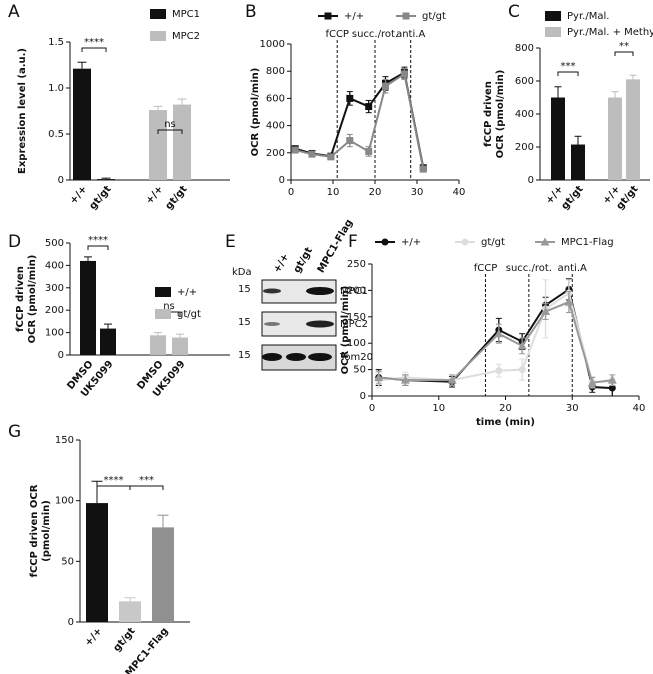 The width and height of the screenshot is (653, 674). Describe the element at coordinates (34, 530) in the screenshot. I see `y-axis-label: fCCP driven OCR` at that location.